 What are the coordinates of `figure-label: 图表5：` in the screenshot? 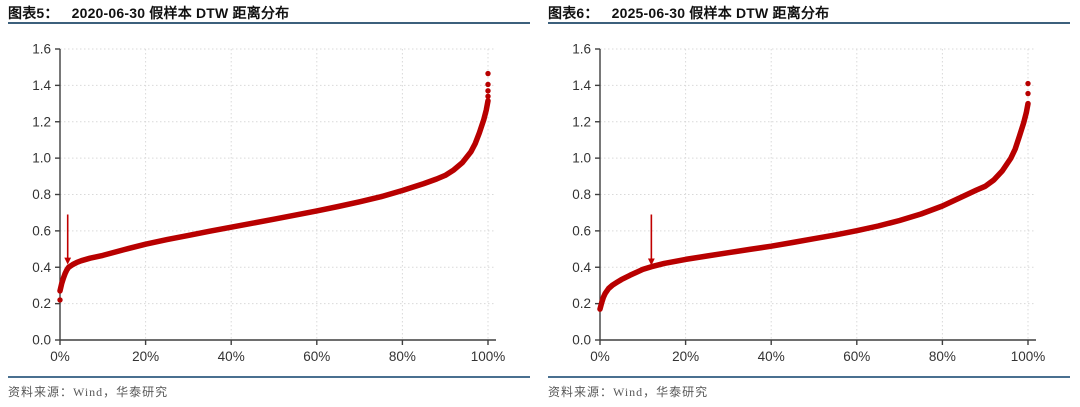 It's located at (33, 13).